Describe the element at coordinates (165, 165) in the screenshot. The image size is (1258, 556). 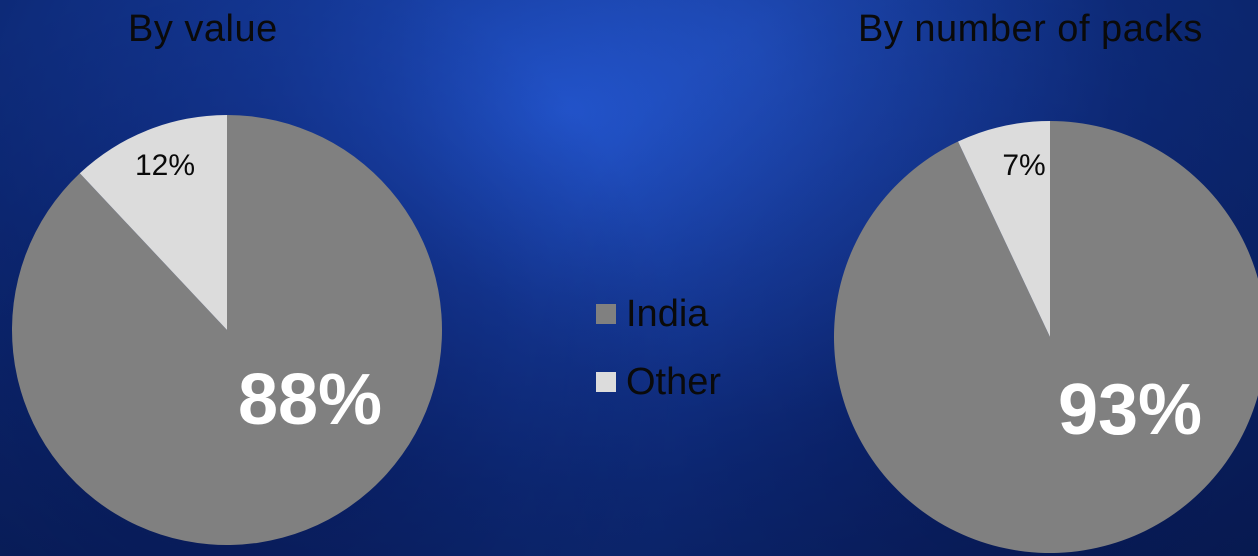
I see `pie-data-label-other: 12%` at that location.